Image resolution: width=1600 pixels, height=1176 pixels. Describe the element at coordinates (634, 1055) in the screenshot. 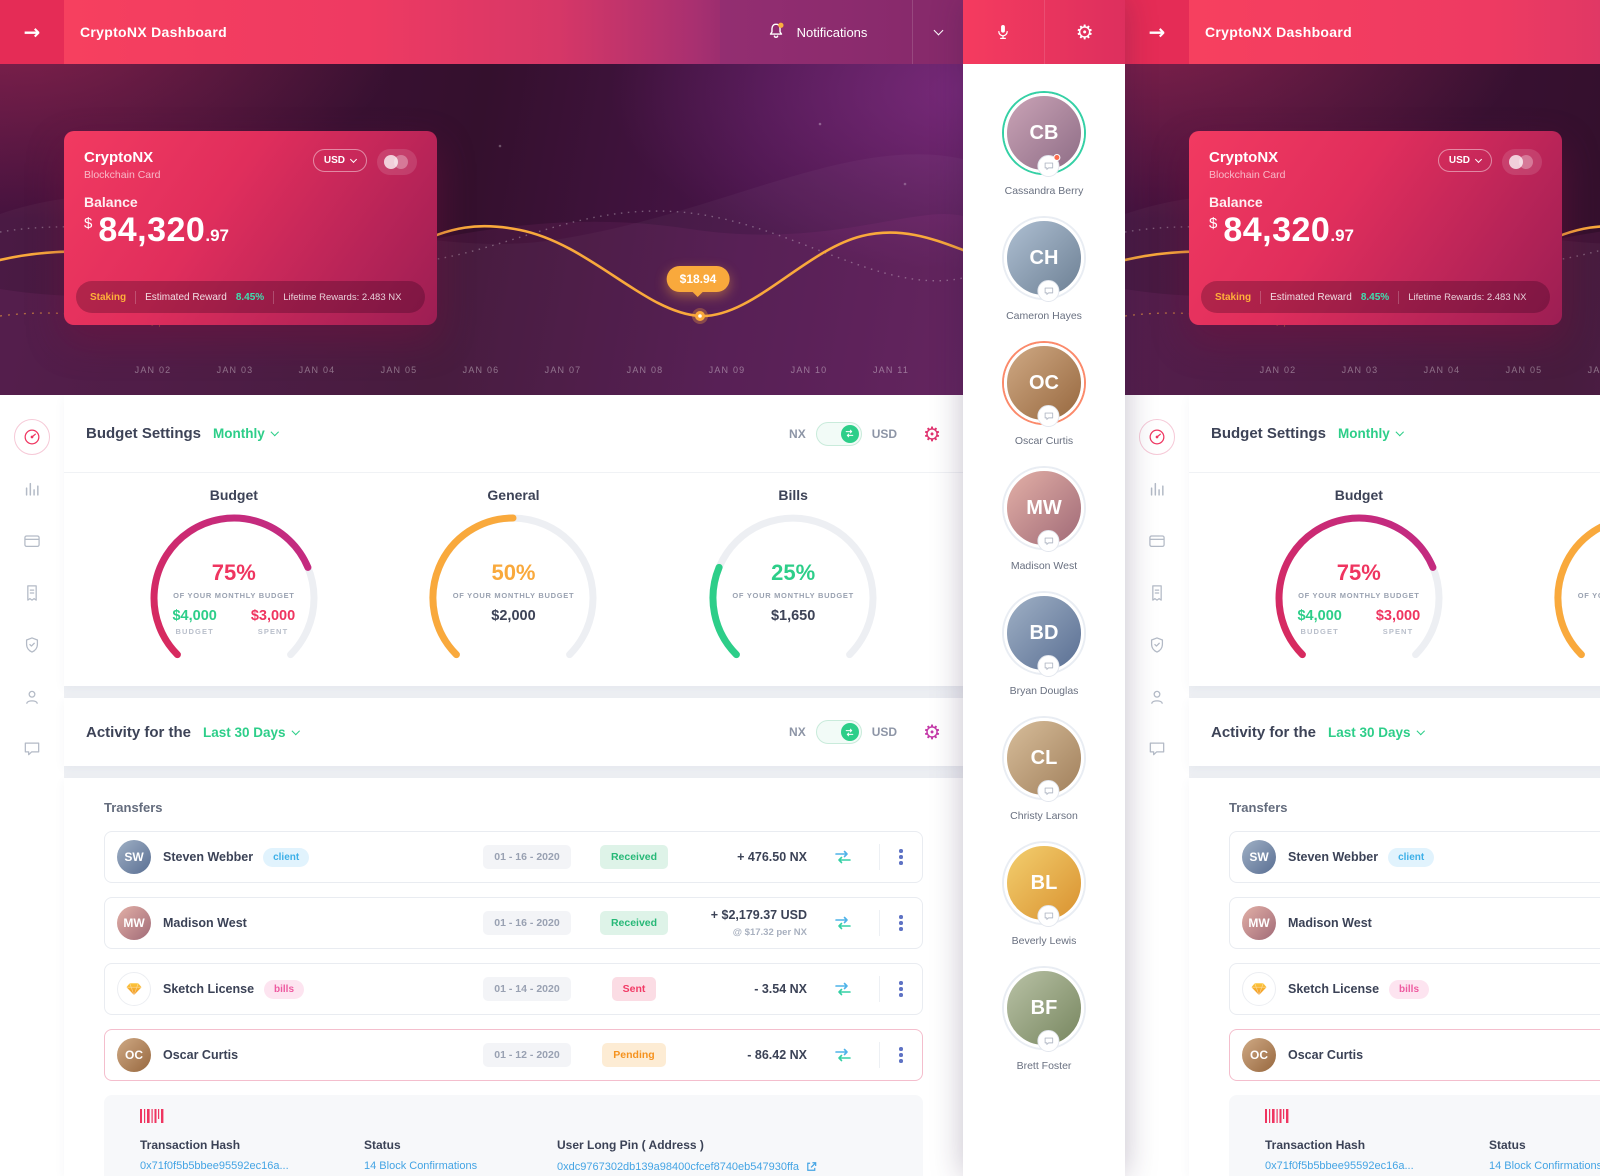

I see `transfer-status: Pending` at that location.